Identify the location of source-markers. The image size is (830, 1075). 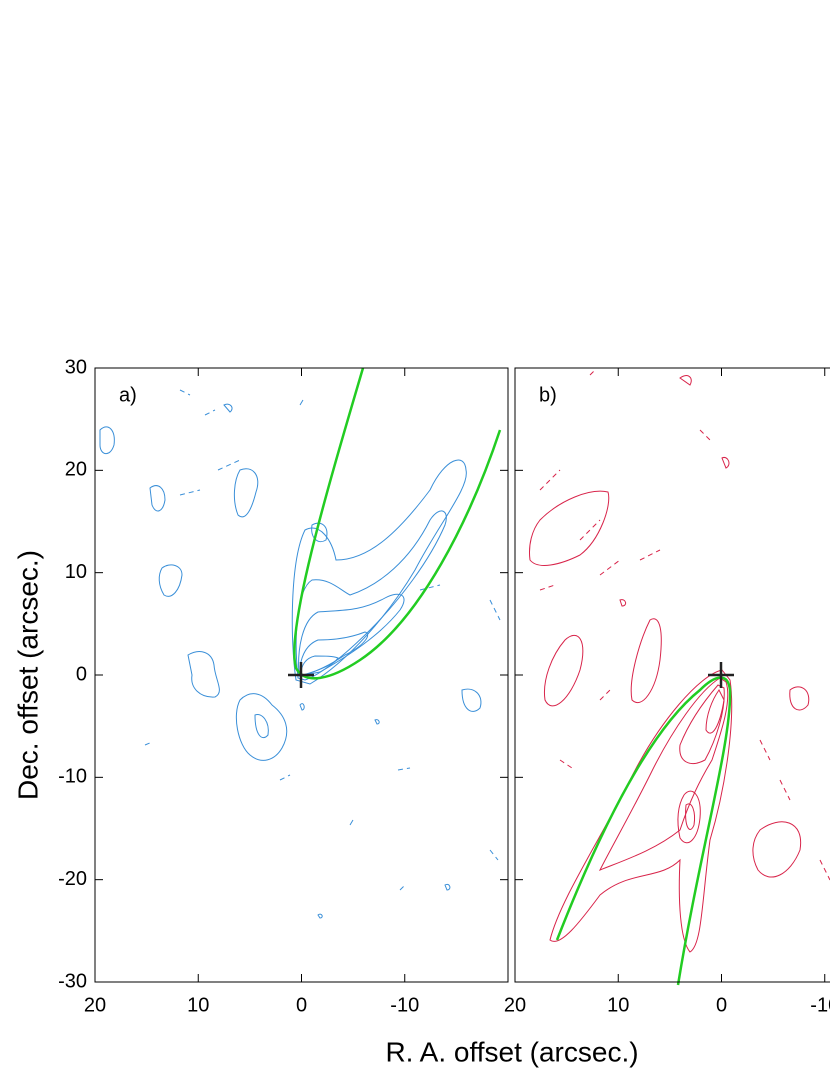
(511, 675).